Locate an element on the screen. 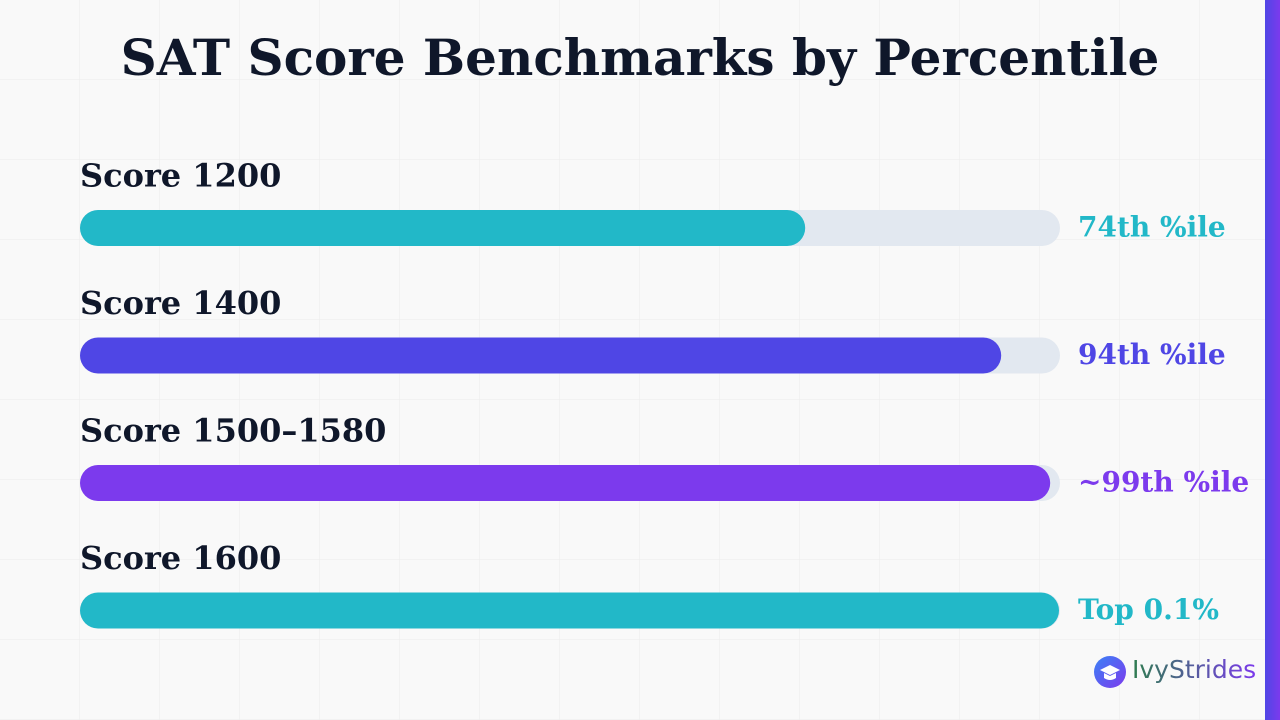  brand-name: IvyStrides is located at coordinates (1194, 669).